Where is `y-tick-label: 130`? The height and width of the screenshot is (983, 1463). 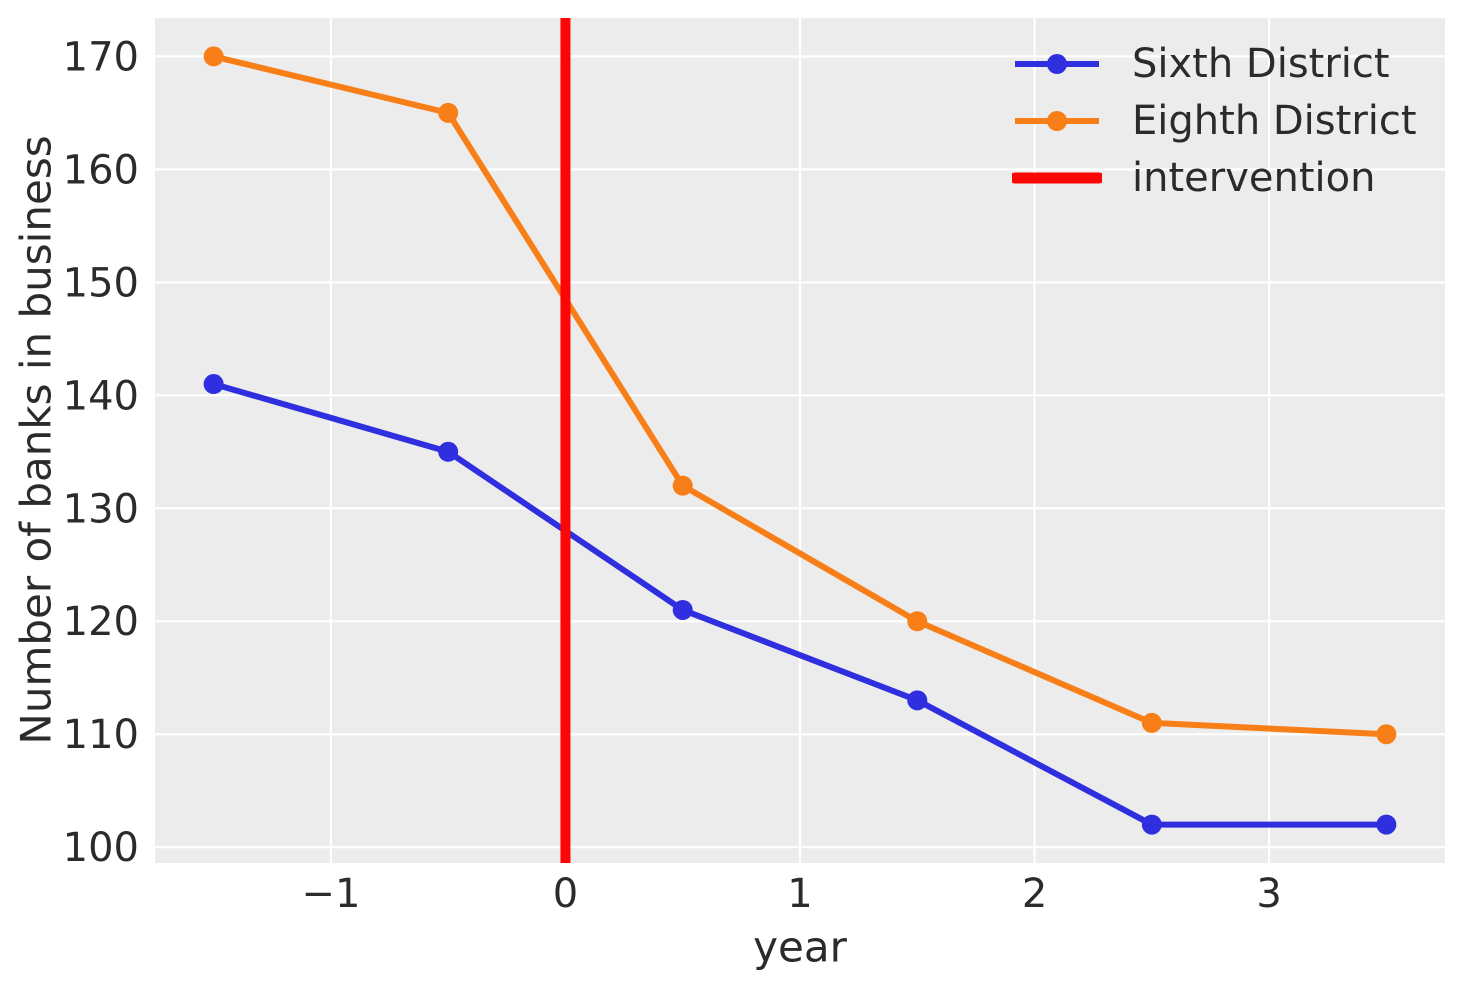 y-tick-label: 130 is located at coordinates (101, 509).